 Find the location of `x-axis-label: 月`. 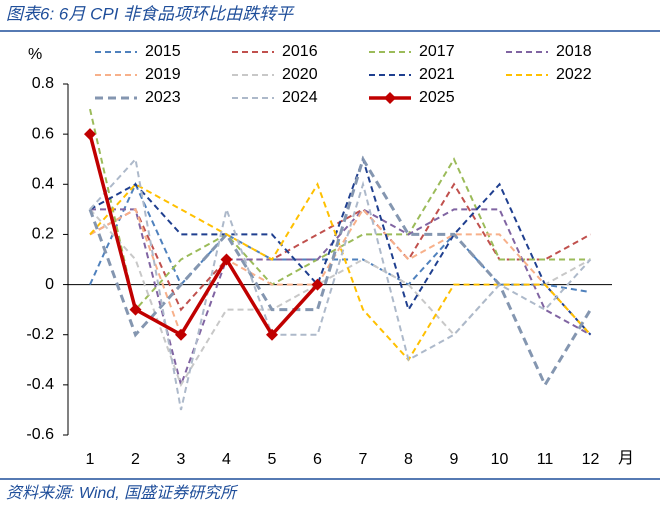

x-axis-label: 月 is located at coordinates (626, 458).